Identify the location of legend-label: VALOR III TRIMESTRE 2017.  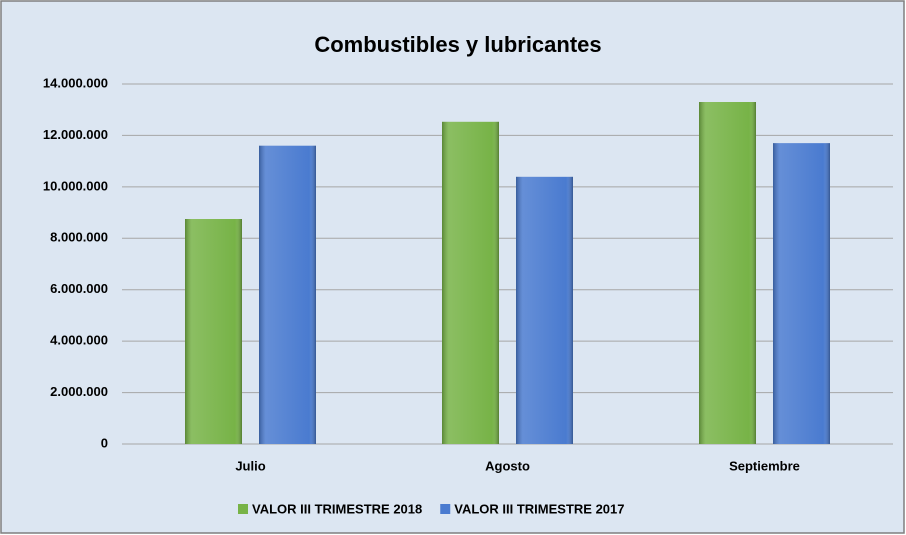
(539, 508).